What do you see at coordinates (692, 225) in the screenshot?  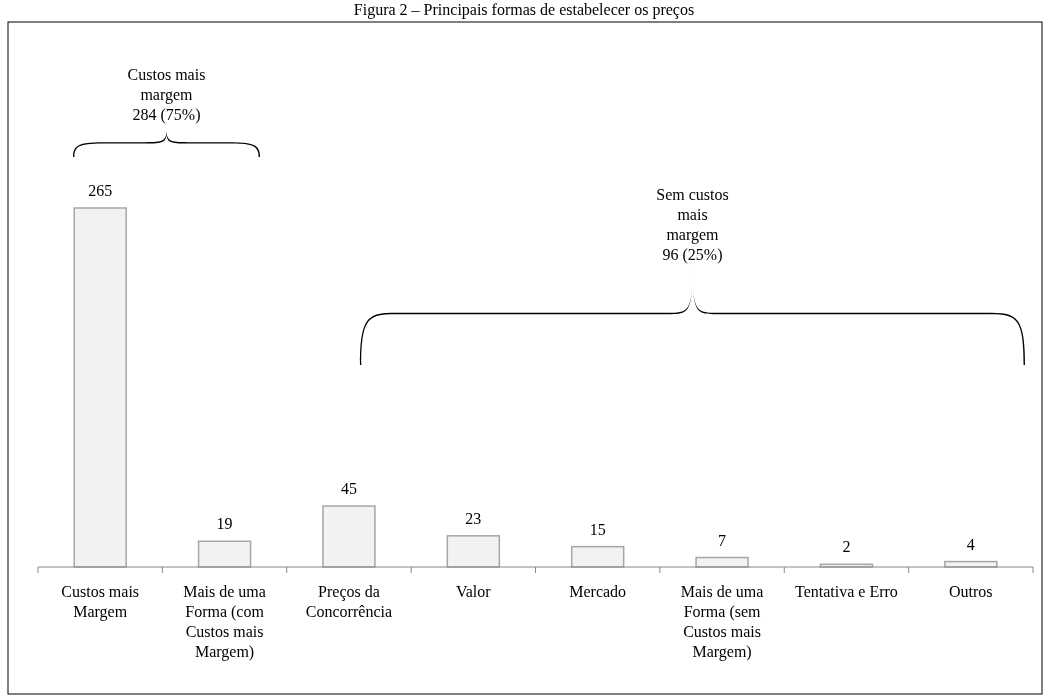 I see `annotation: Sem custos mais margem 96 (25%)` at bounding box center [692, 225].